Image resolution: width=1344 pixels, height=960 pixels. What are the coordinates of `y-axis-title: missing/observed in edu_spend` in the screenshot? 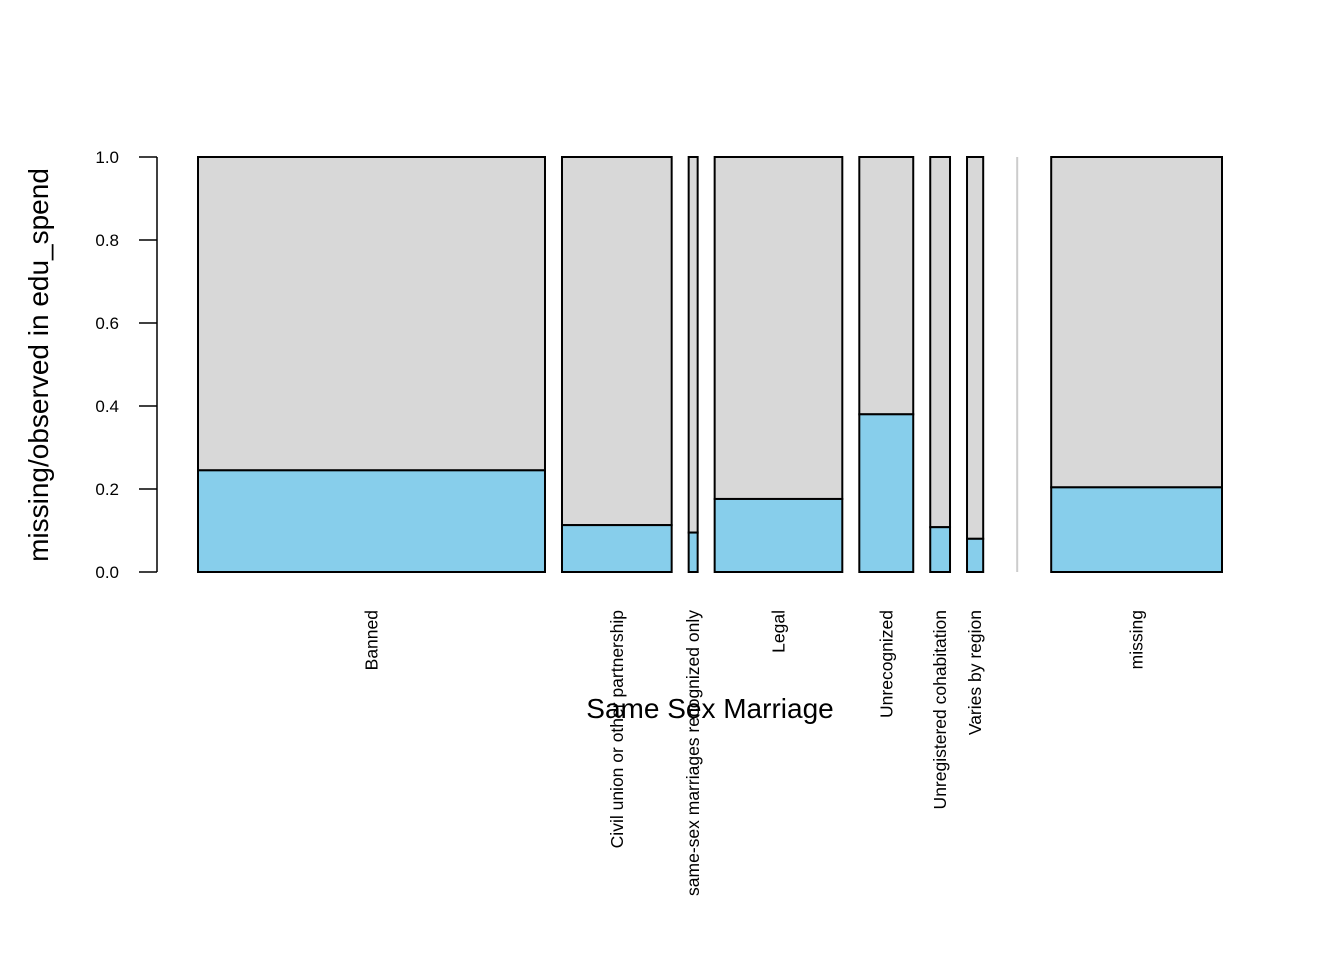 It's located at (38, 365).